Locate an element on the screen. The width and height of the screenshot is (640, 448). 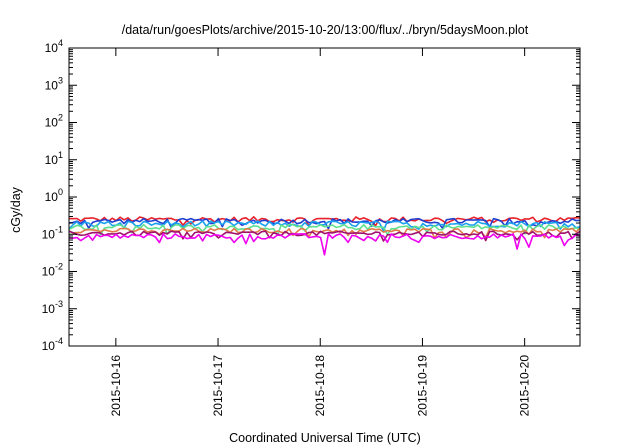
x-axis-title: Coordinated Universal Time (UTC) is located at coordinates (325, 438).